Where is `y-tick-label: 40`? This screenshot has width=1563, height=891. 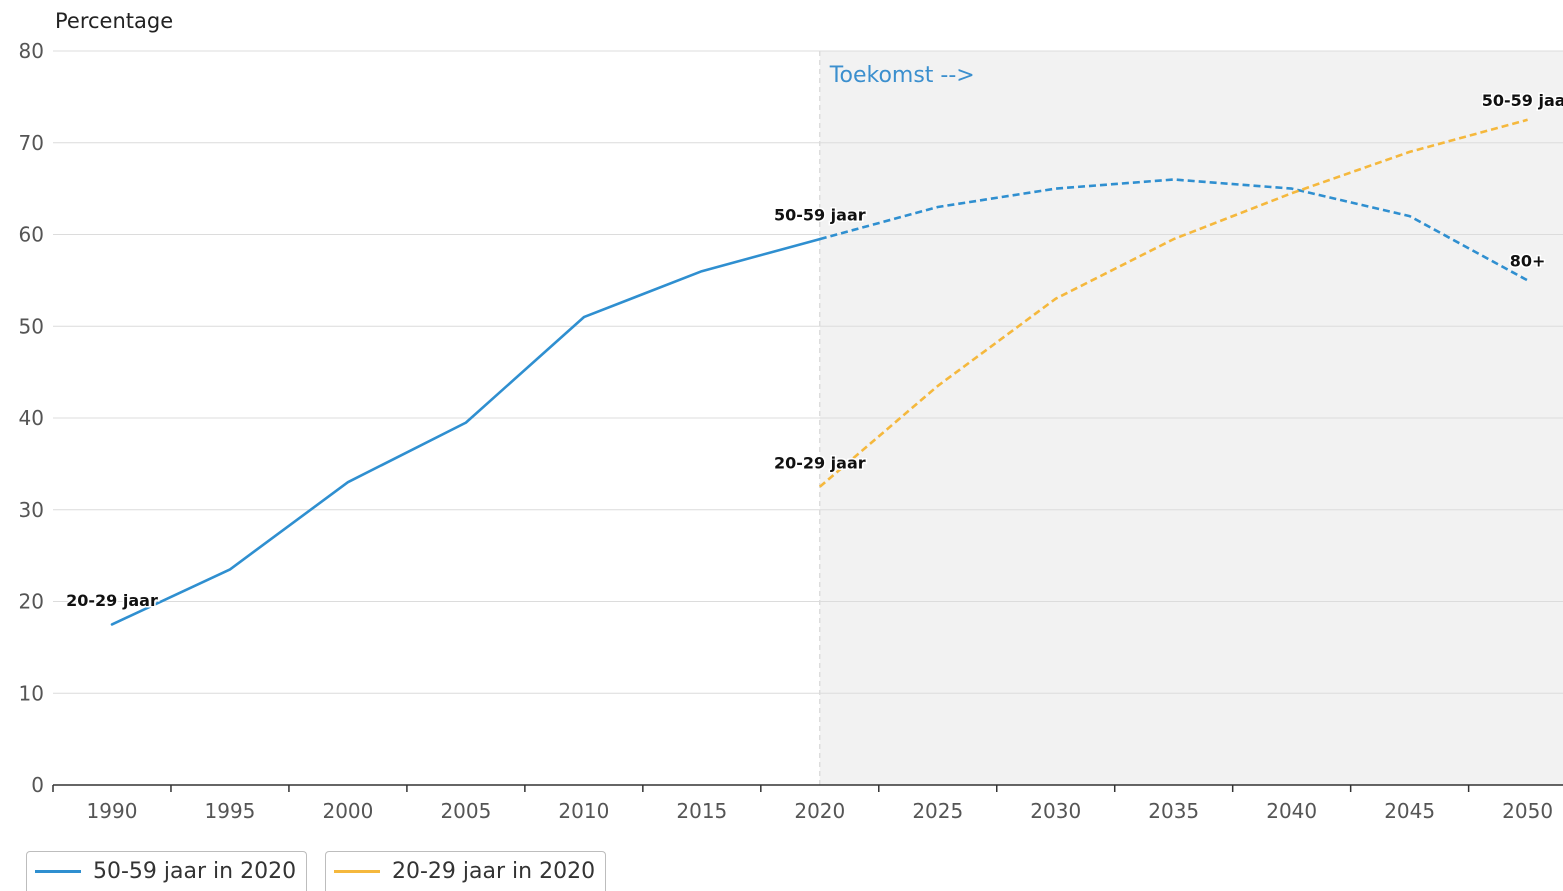
y-tick-label: 40 is located at coordinates (31, 418).